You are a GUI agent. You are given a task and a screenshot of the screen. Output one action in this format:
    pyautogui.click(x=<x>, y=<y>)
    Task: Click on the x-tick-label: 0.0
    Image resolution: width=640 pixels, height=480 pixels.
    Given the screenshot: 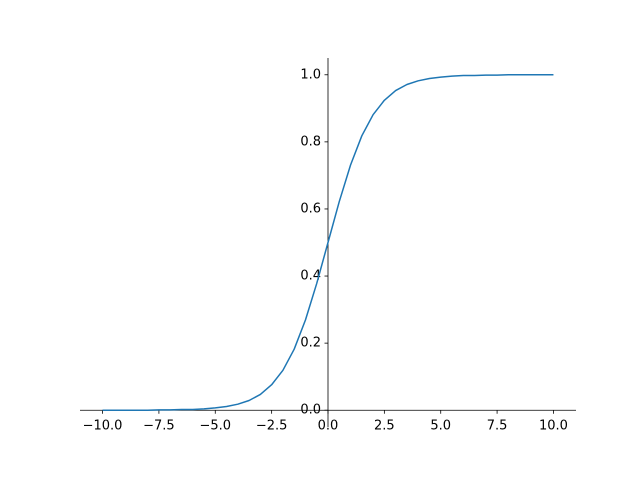 What is the action you would take?
    pyautogui.click(x=328, y=426)
    